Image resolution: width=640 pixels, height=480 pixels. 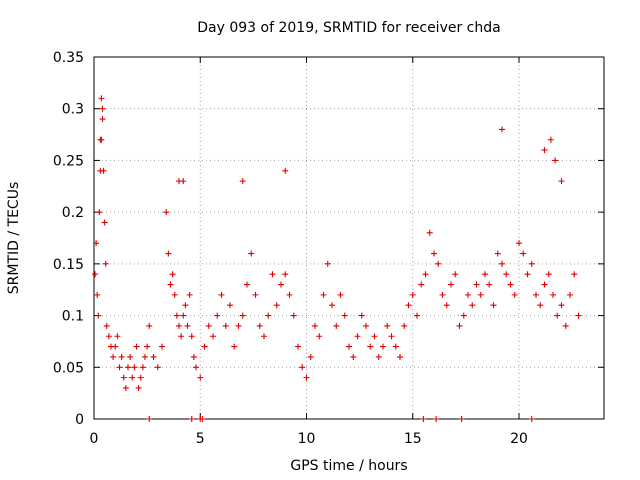 I want to click on y-tick-labels: 0 0.05 0.1 0.15 0.2 0.25 0.3 0.35, so click(x=68, y=239).